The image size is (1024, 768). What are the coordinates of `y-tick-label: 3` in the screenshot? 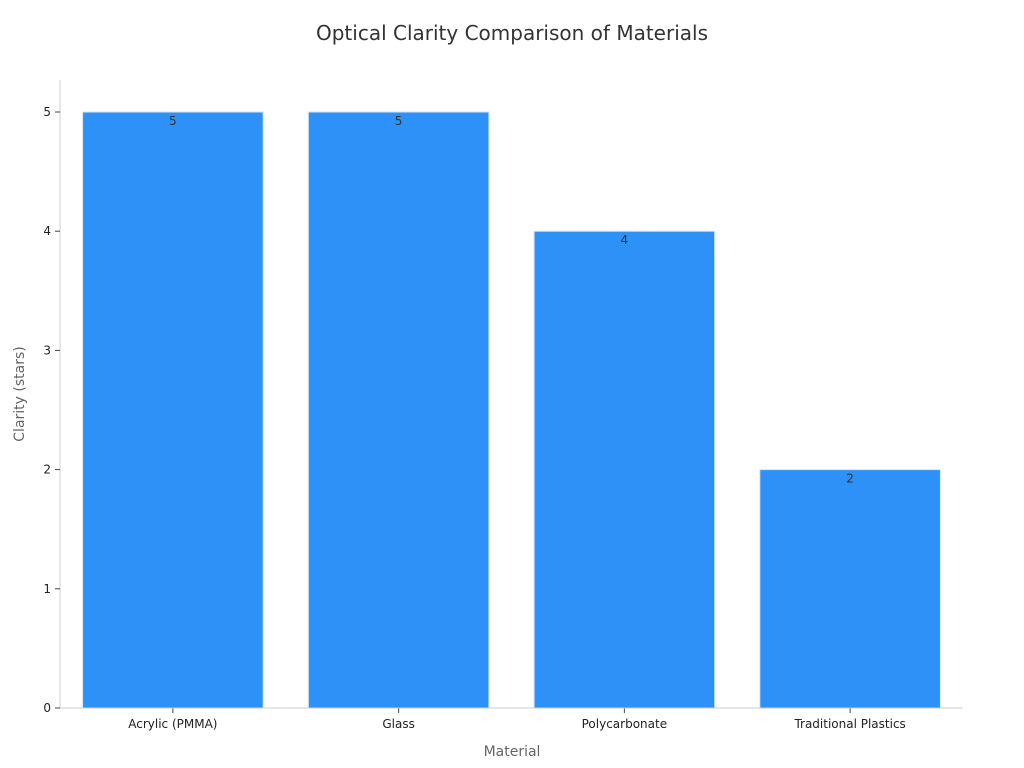 It's located at (47, 350).